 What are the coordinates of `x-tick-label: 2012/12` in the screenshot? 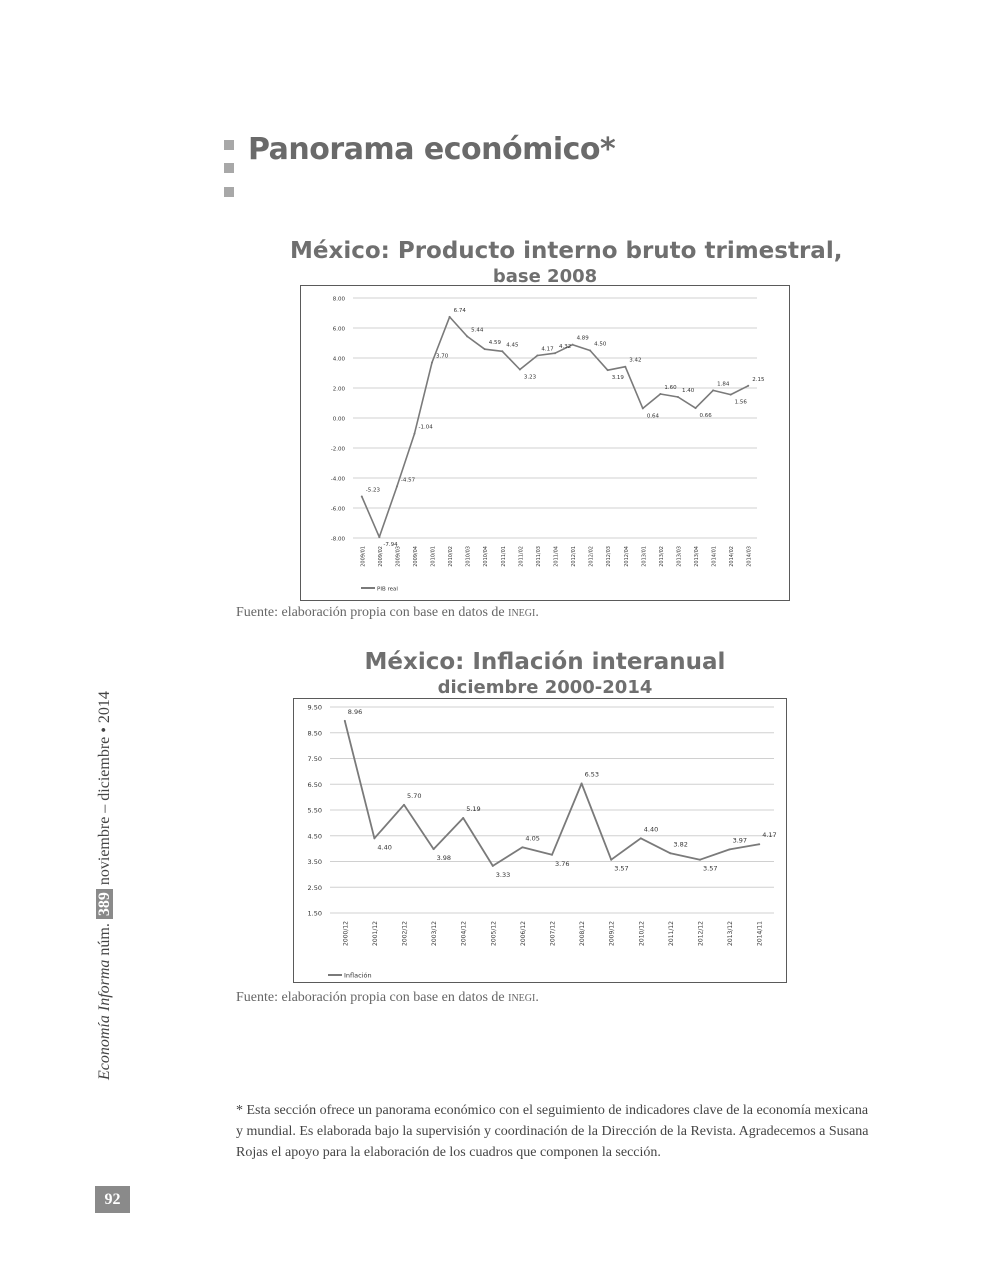 It's located at (701, 933).